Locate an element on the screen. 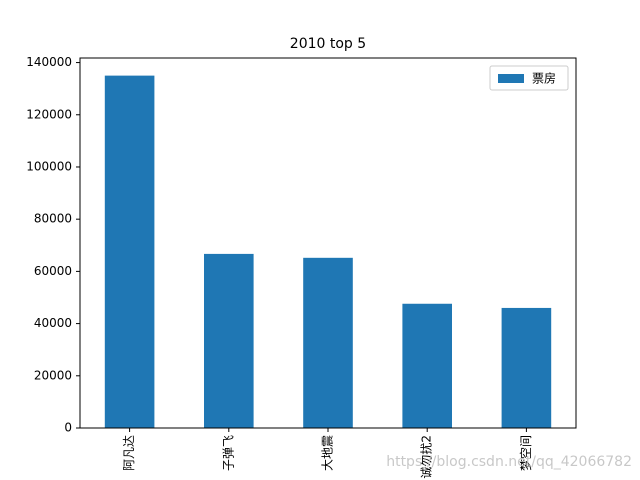 The image size is (640, 480). watermark: https://blog.csdn.net/qq_42066782 is located at coordinates (509, 462).